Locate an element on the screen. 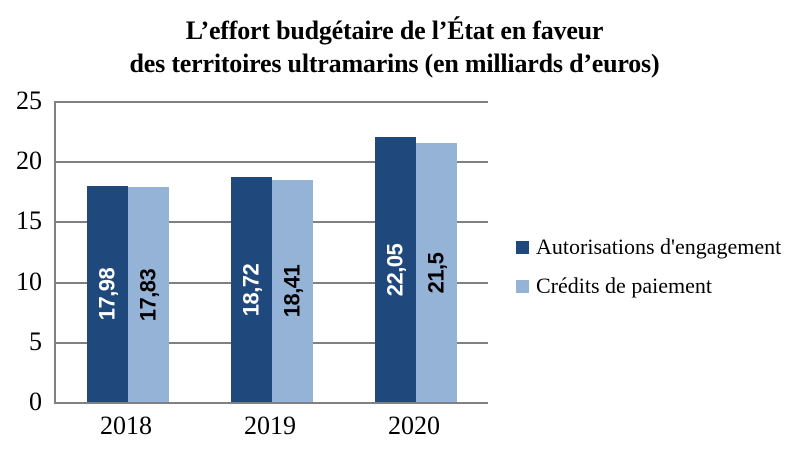  x-tick-label-2019: 2019 is located at coordinates (270, 425).